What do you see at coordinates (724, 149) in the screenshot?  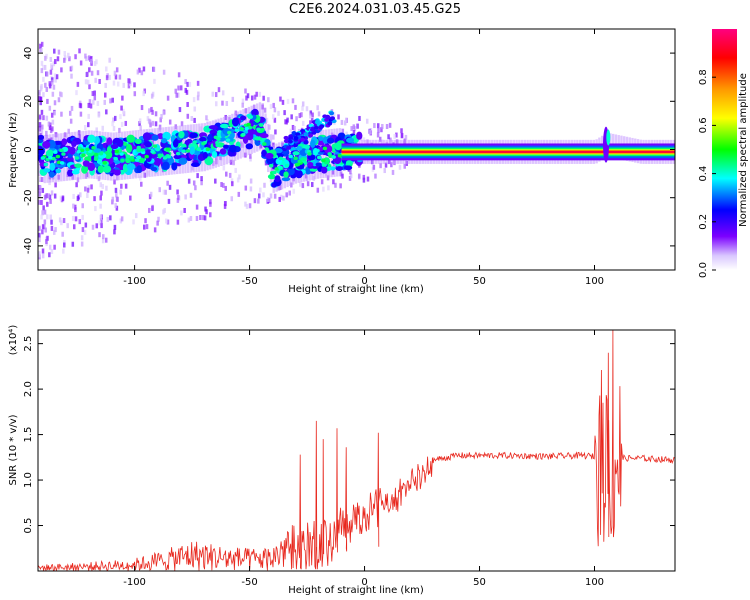 I see `colorbar-scale` at bounding box center [724, 149].